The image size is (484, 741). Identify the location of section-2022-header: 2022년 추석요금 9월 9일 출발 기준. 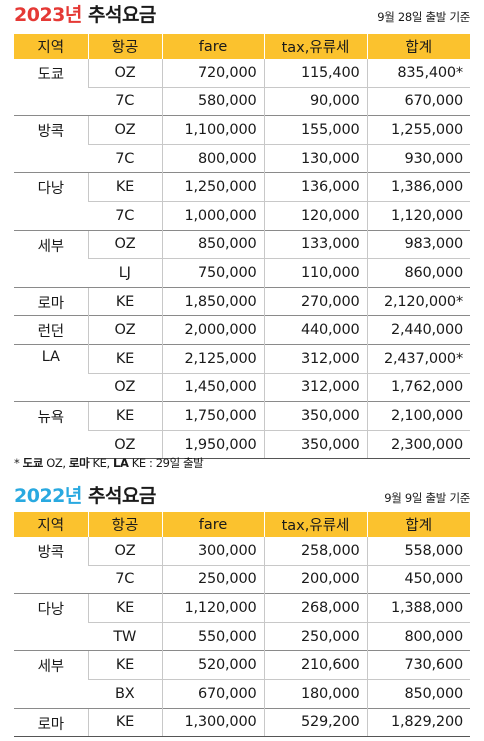
(242, 497).